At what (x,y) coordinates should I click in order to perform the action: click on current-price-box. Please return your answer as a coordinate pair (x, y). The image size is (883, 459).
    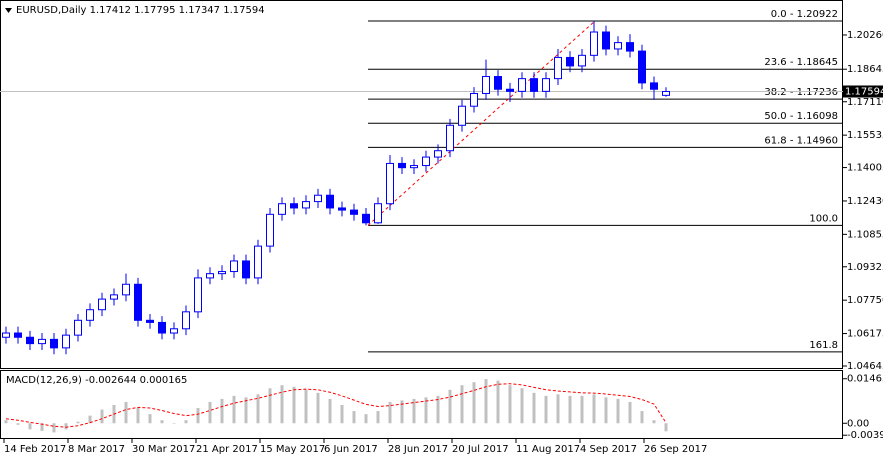
    Looking at the image, I should click on (863, 91).